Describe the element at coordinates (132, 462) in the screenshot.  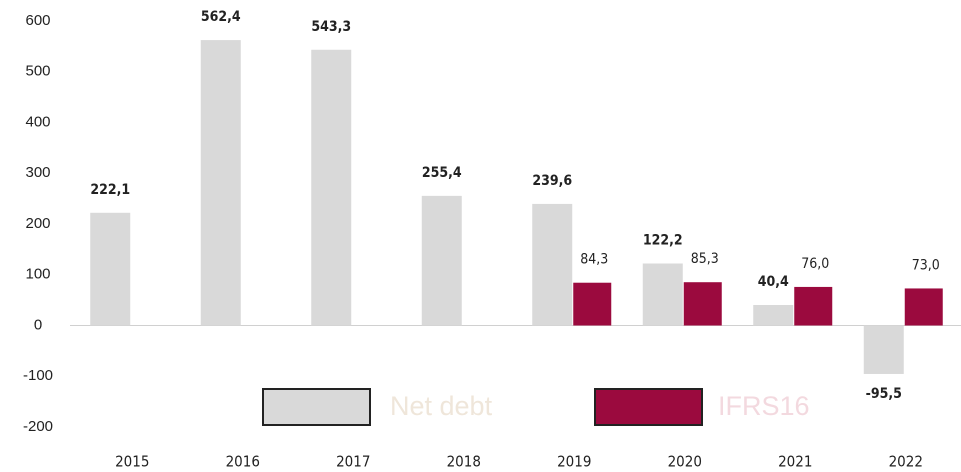
I see `x-tick-label: 2015` at that location.